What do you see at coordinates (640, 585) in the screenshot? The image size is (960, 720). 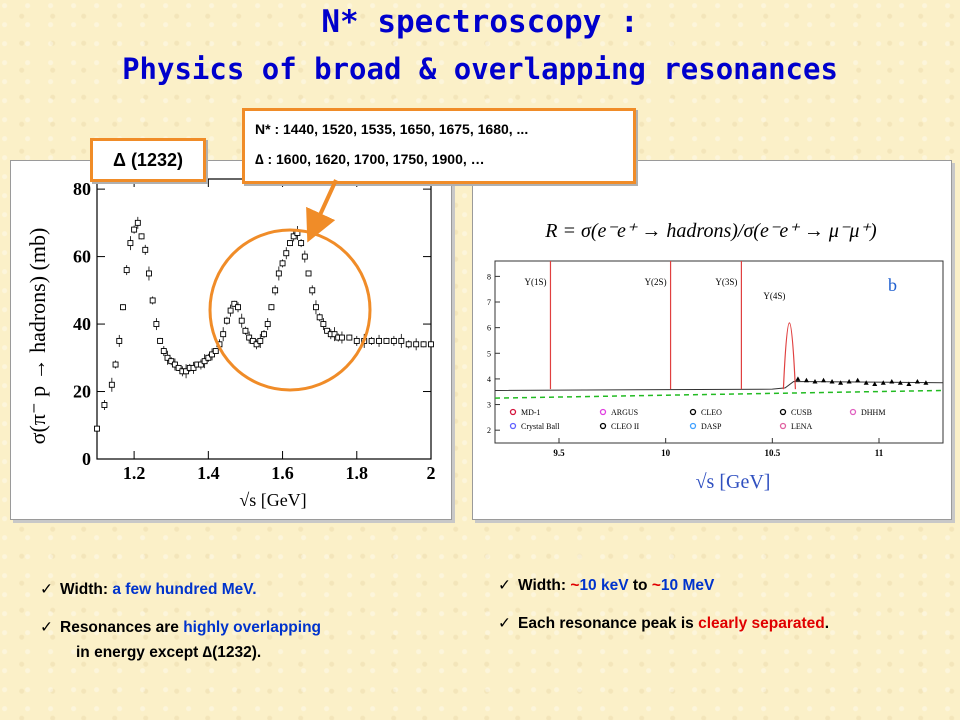 I see `bullet-mid: to` at bounding box center [640, 585].